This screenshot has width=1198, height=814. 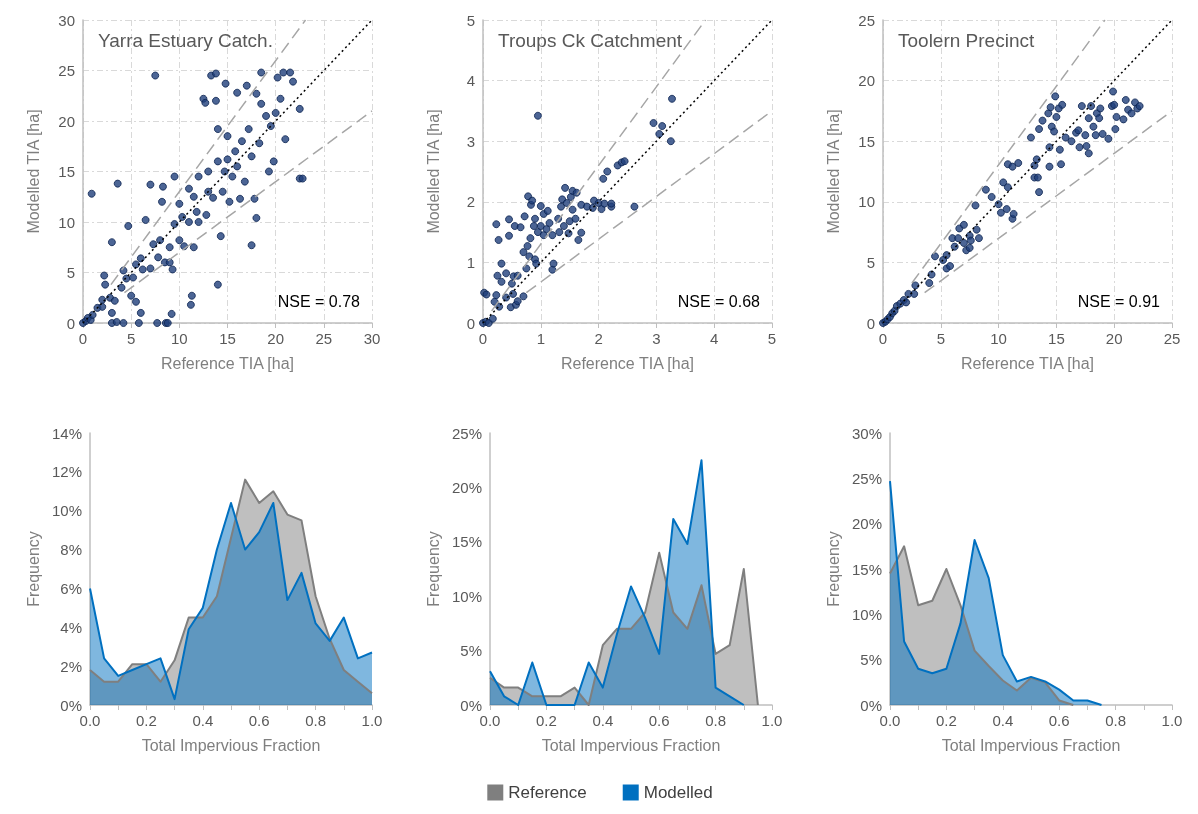 I want to click on text: Yarra Estuary Catch., so click(x=185, y=40).